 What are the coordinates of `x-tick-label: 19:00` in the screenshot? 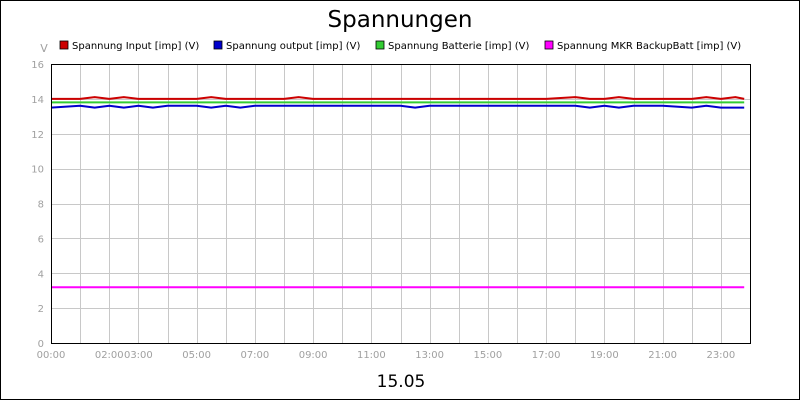 It's located at (604, 355).